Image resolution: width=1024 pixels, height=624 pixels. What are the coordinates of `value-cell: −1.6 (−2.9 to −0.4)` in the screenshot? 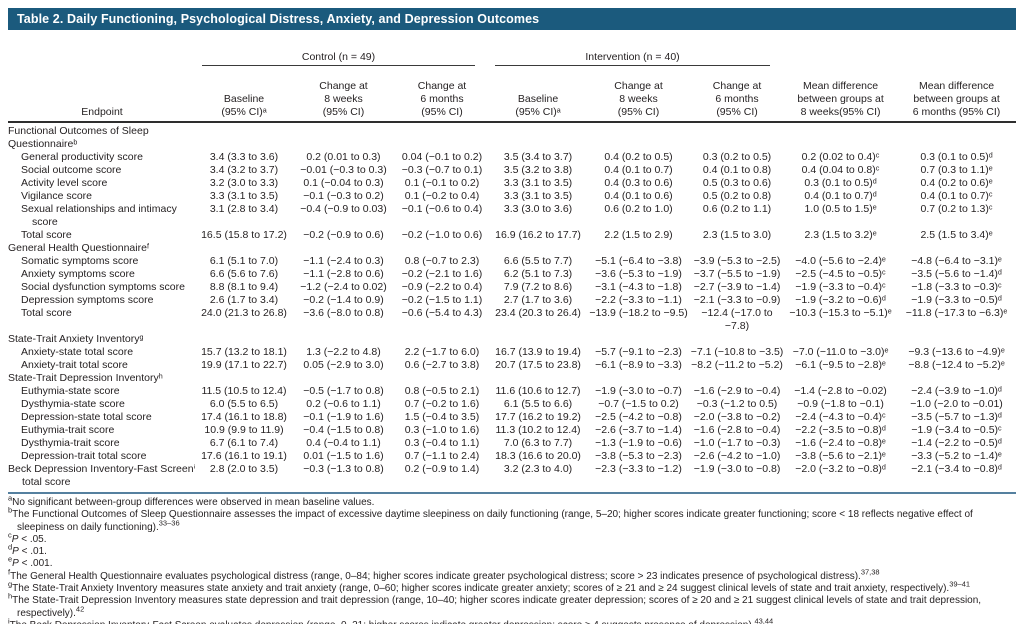 It's located at (737, 391).